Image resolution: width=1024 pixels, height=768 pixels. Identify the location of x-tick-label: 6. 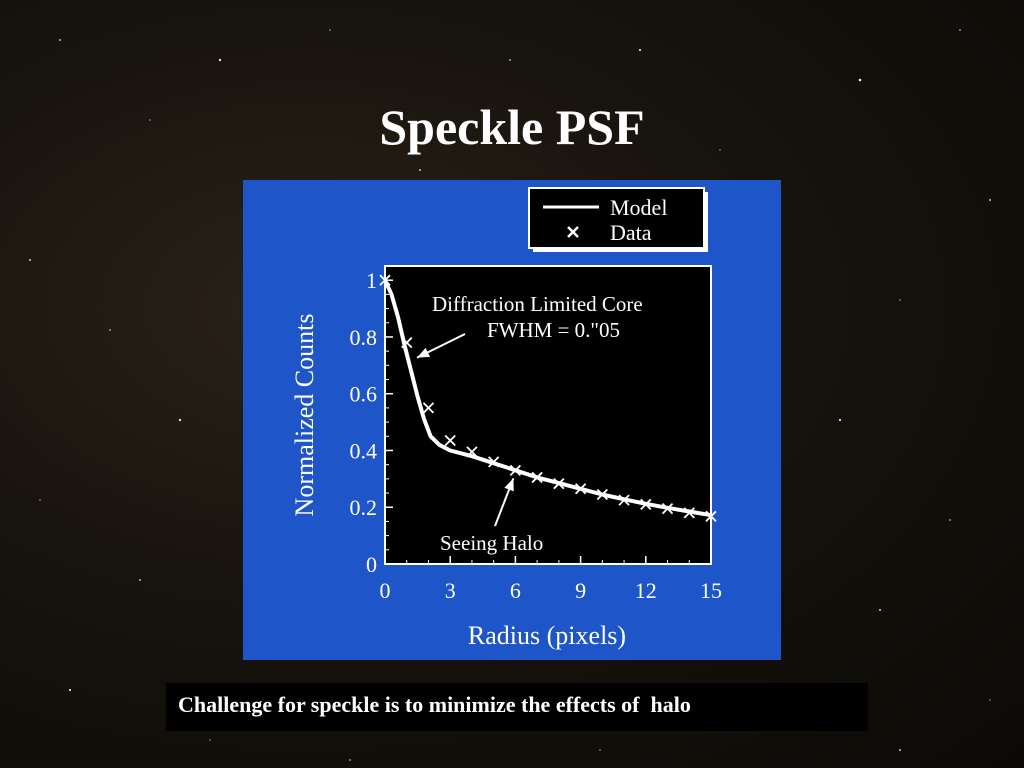
(515, 590).